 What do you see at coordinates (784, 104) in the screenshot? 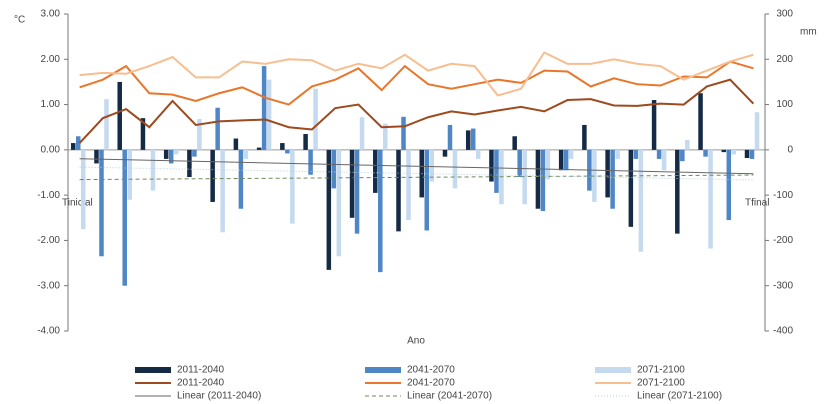
I see `y2-tick-label: 100` at bounding box center [784, 104].